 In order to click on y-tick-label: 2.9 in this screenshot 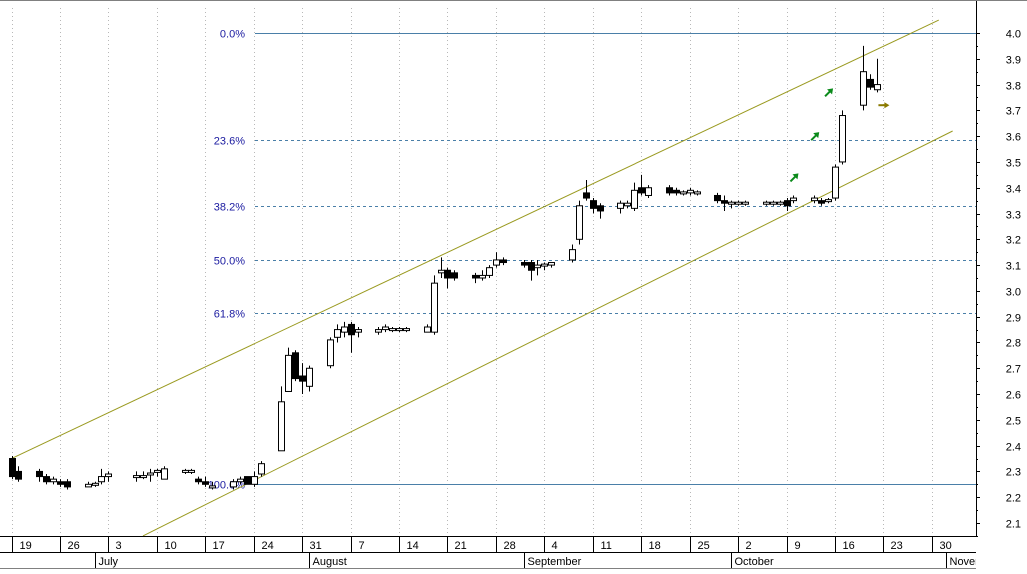, I will do `click(1013, 319)`.